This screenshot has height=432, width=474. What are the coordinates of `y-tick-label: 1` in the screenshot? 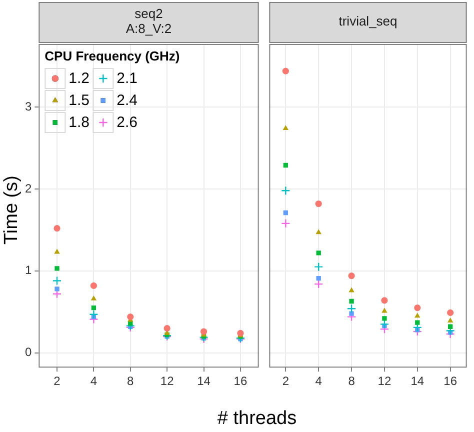 It's located at (28, 270).